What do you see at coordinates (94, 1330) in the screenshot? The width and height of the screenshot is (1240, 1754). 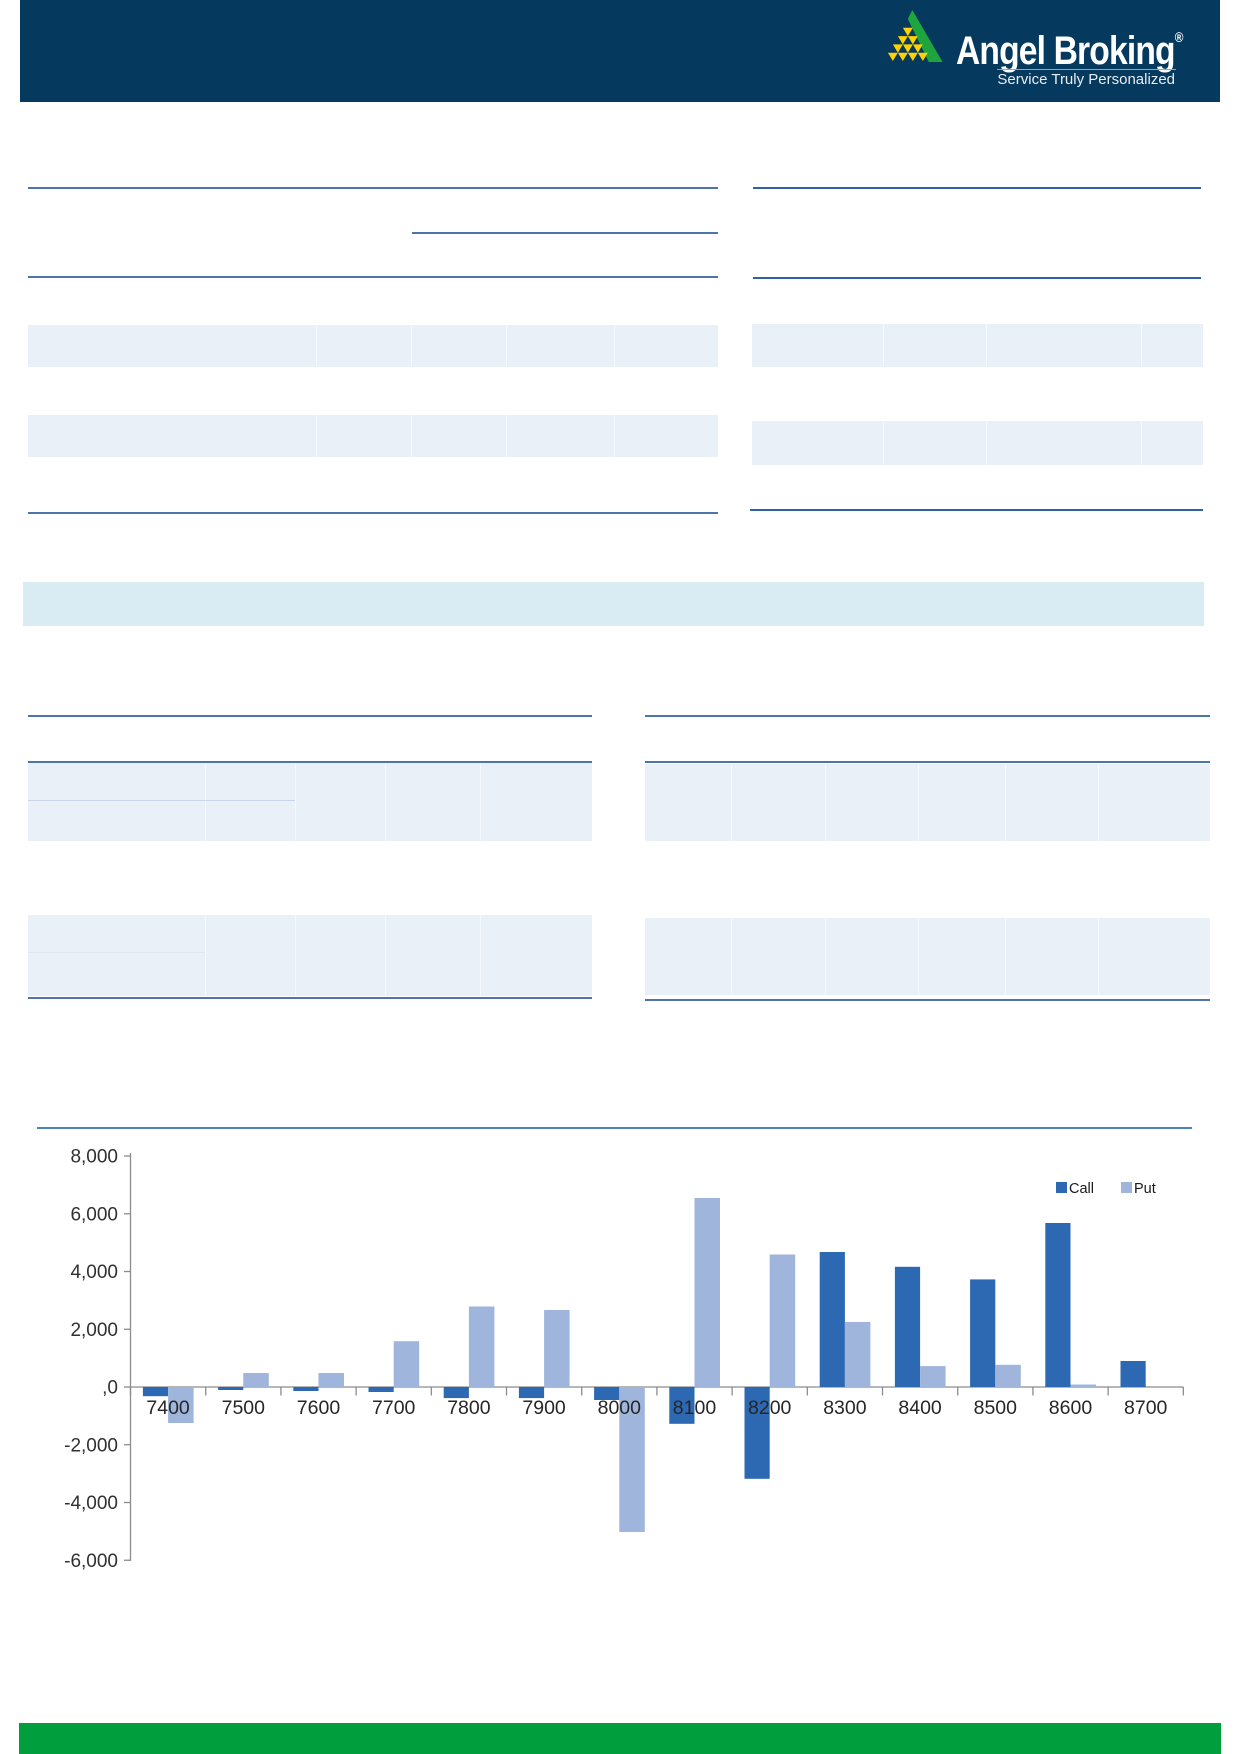 I see `svg-text: 2,000` at bounding box center [94, 1330].